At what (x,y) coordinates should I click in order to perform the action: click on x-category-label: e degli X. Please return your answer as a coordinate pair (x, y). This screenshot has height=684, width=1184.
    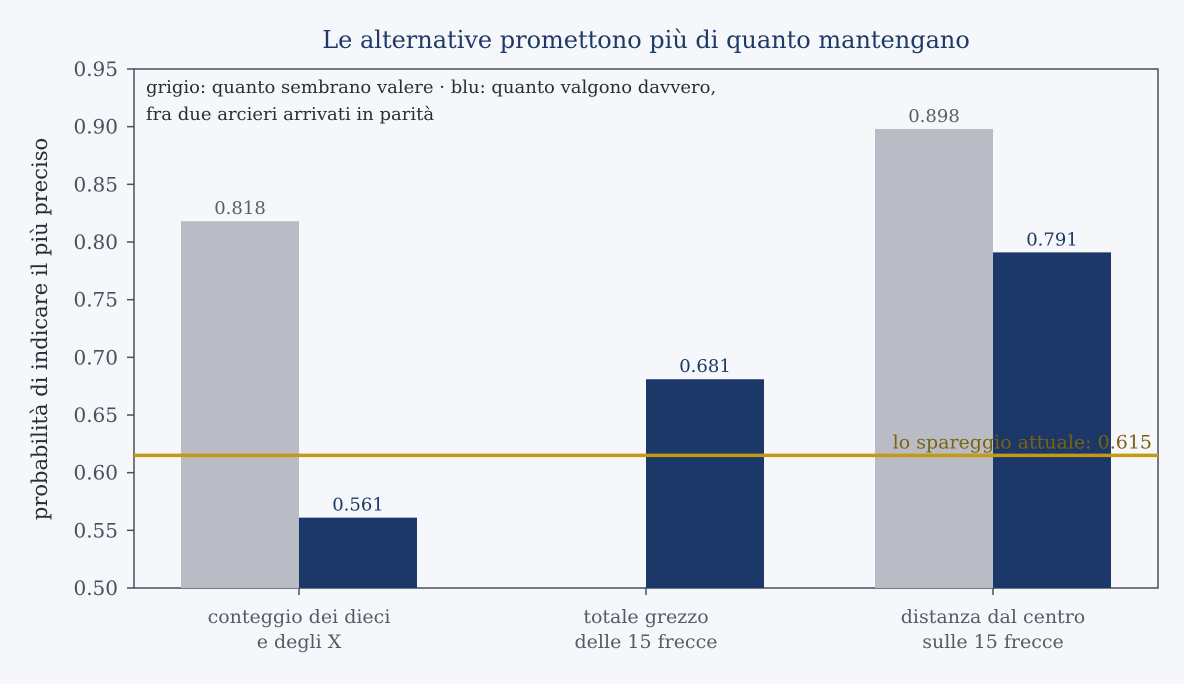
    Looking at the image, I should click on (299, 642).